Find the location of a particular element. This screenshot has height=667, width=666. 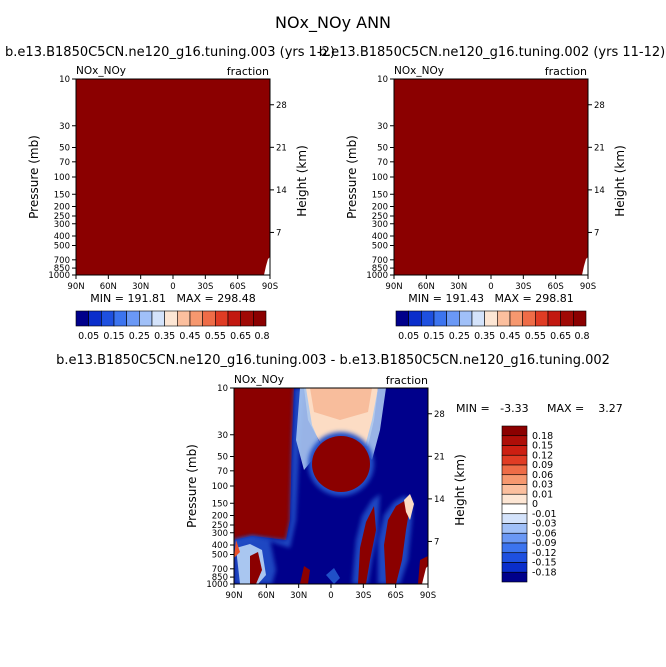

colorbar-label: 0.15 is located at coordinates (433, 336).